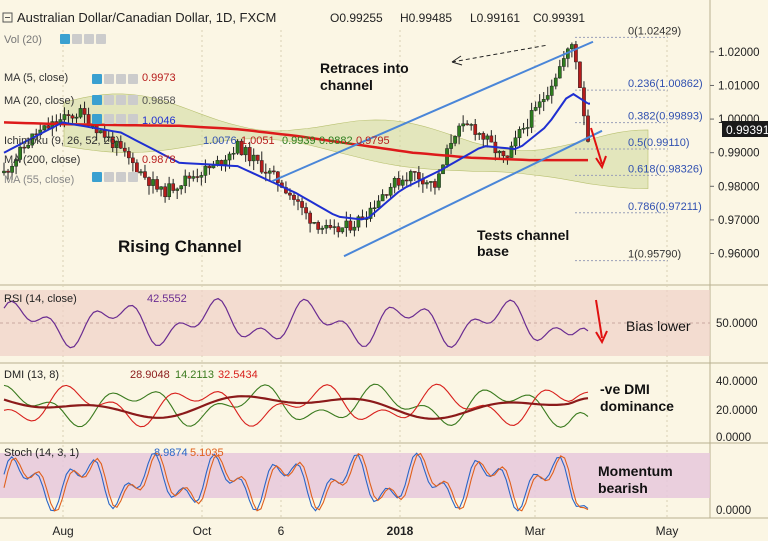  Describe the element at coordinates (296, 405) in the screenshot. I see `dmi-plus-line` at that location.